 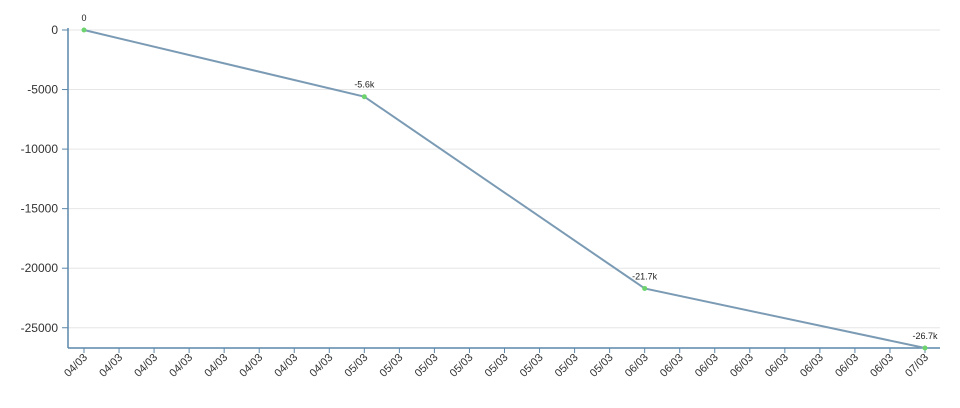 What do you see at coordinates (54, 30) in the screenshot?
I see `y-tick-label: 0` at bounding box center [54, 30].